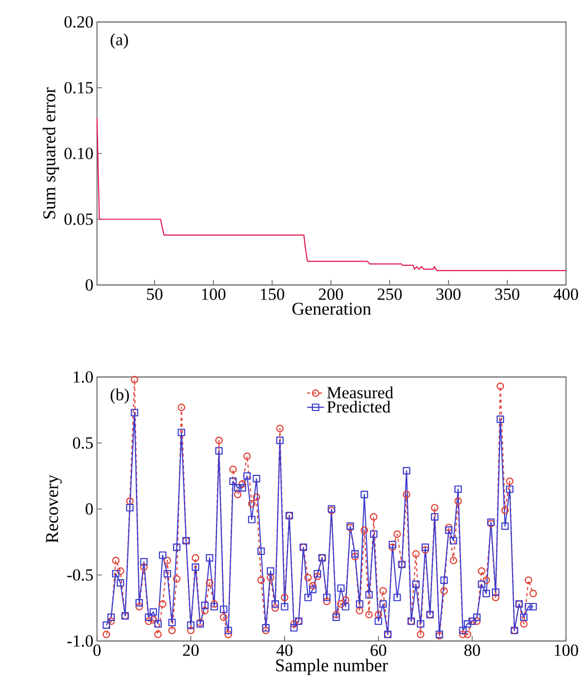 This screenshot has width=586, height=700. I want to click on x-axis-title: Sample number, so click(332, 667).